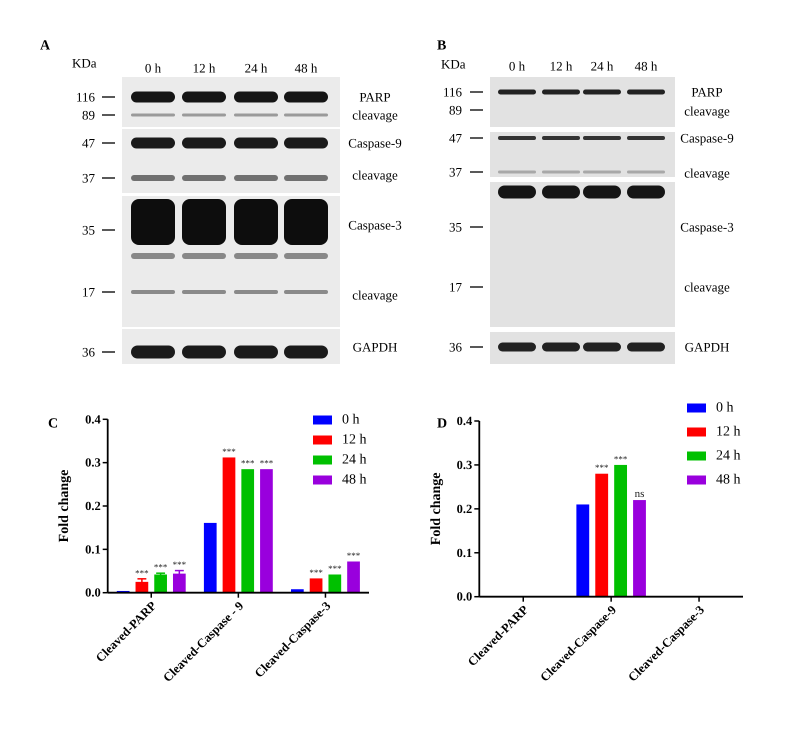 The image size is (785, 730). I want to click on data-label: ns, so click(639, 494).